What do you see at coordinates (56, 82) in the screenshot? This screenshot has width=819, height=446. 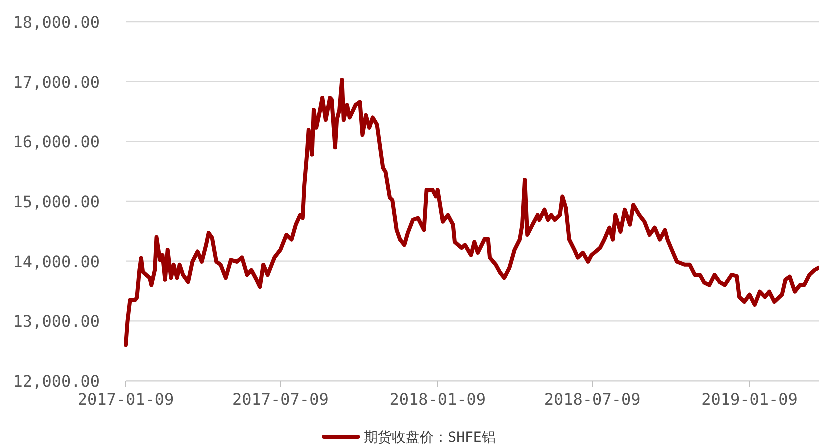 I see `y-tick-label: 17,000.00` at bounding box center [56, 82].